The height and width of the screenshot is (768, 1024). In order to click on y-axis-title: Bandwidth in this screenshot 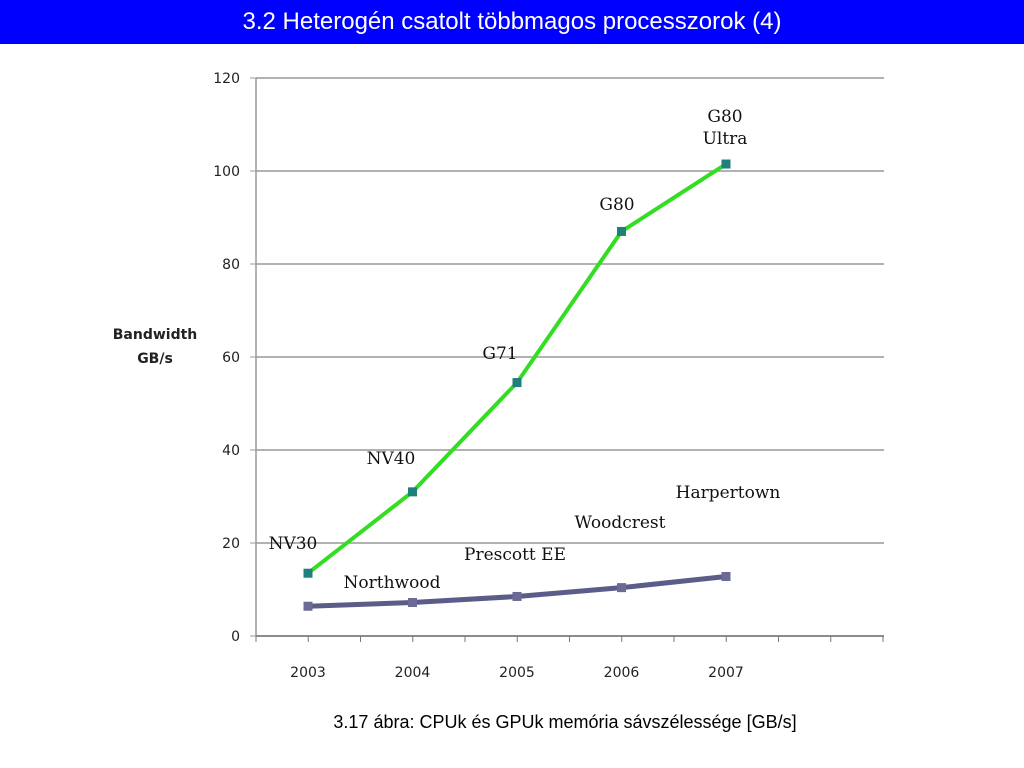, I will do `click(155, 335)`.